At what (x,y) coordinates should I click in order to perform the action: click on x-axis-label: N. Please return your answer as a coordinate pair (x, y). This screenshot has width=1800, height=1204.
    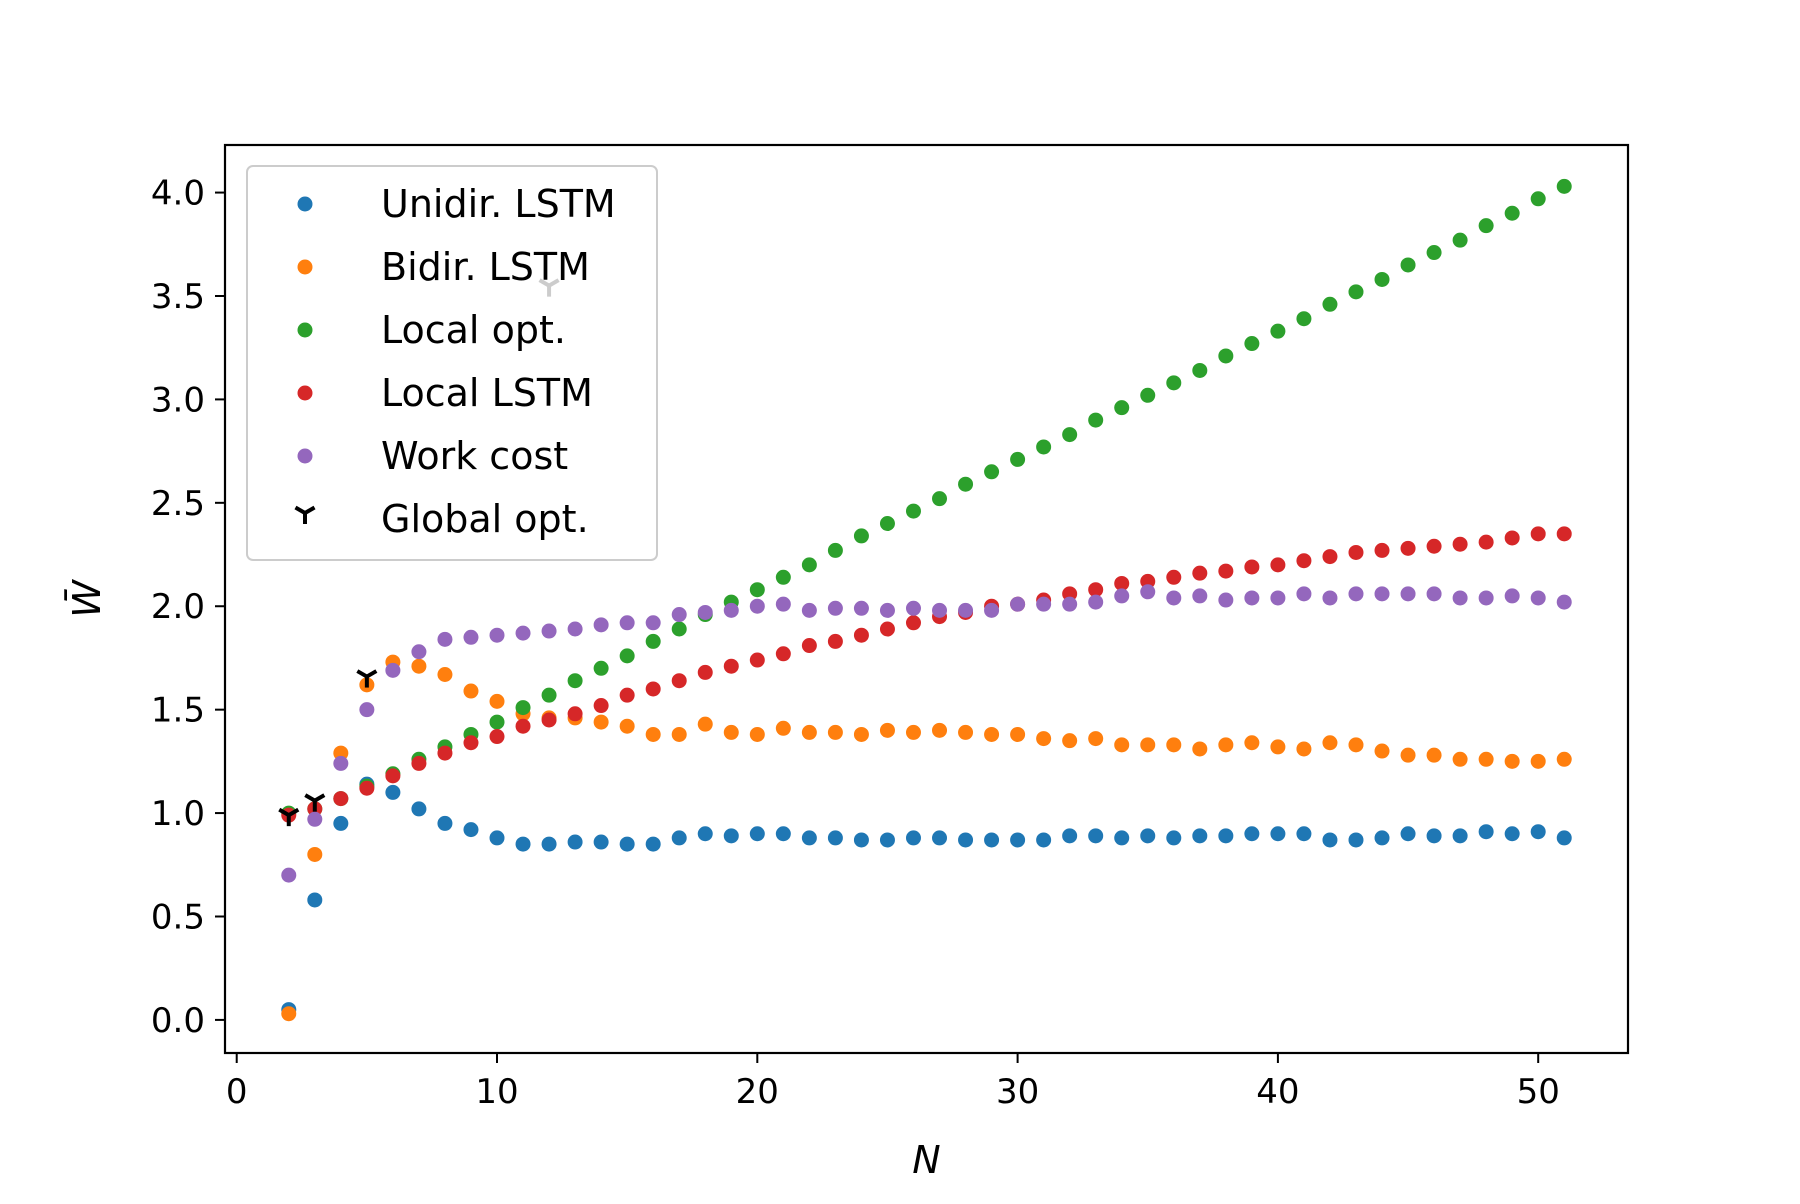
    Looking at the image, I should click on (926, 1160).